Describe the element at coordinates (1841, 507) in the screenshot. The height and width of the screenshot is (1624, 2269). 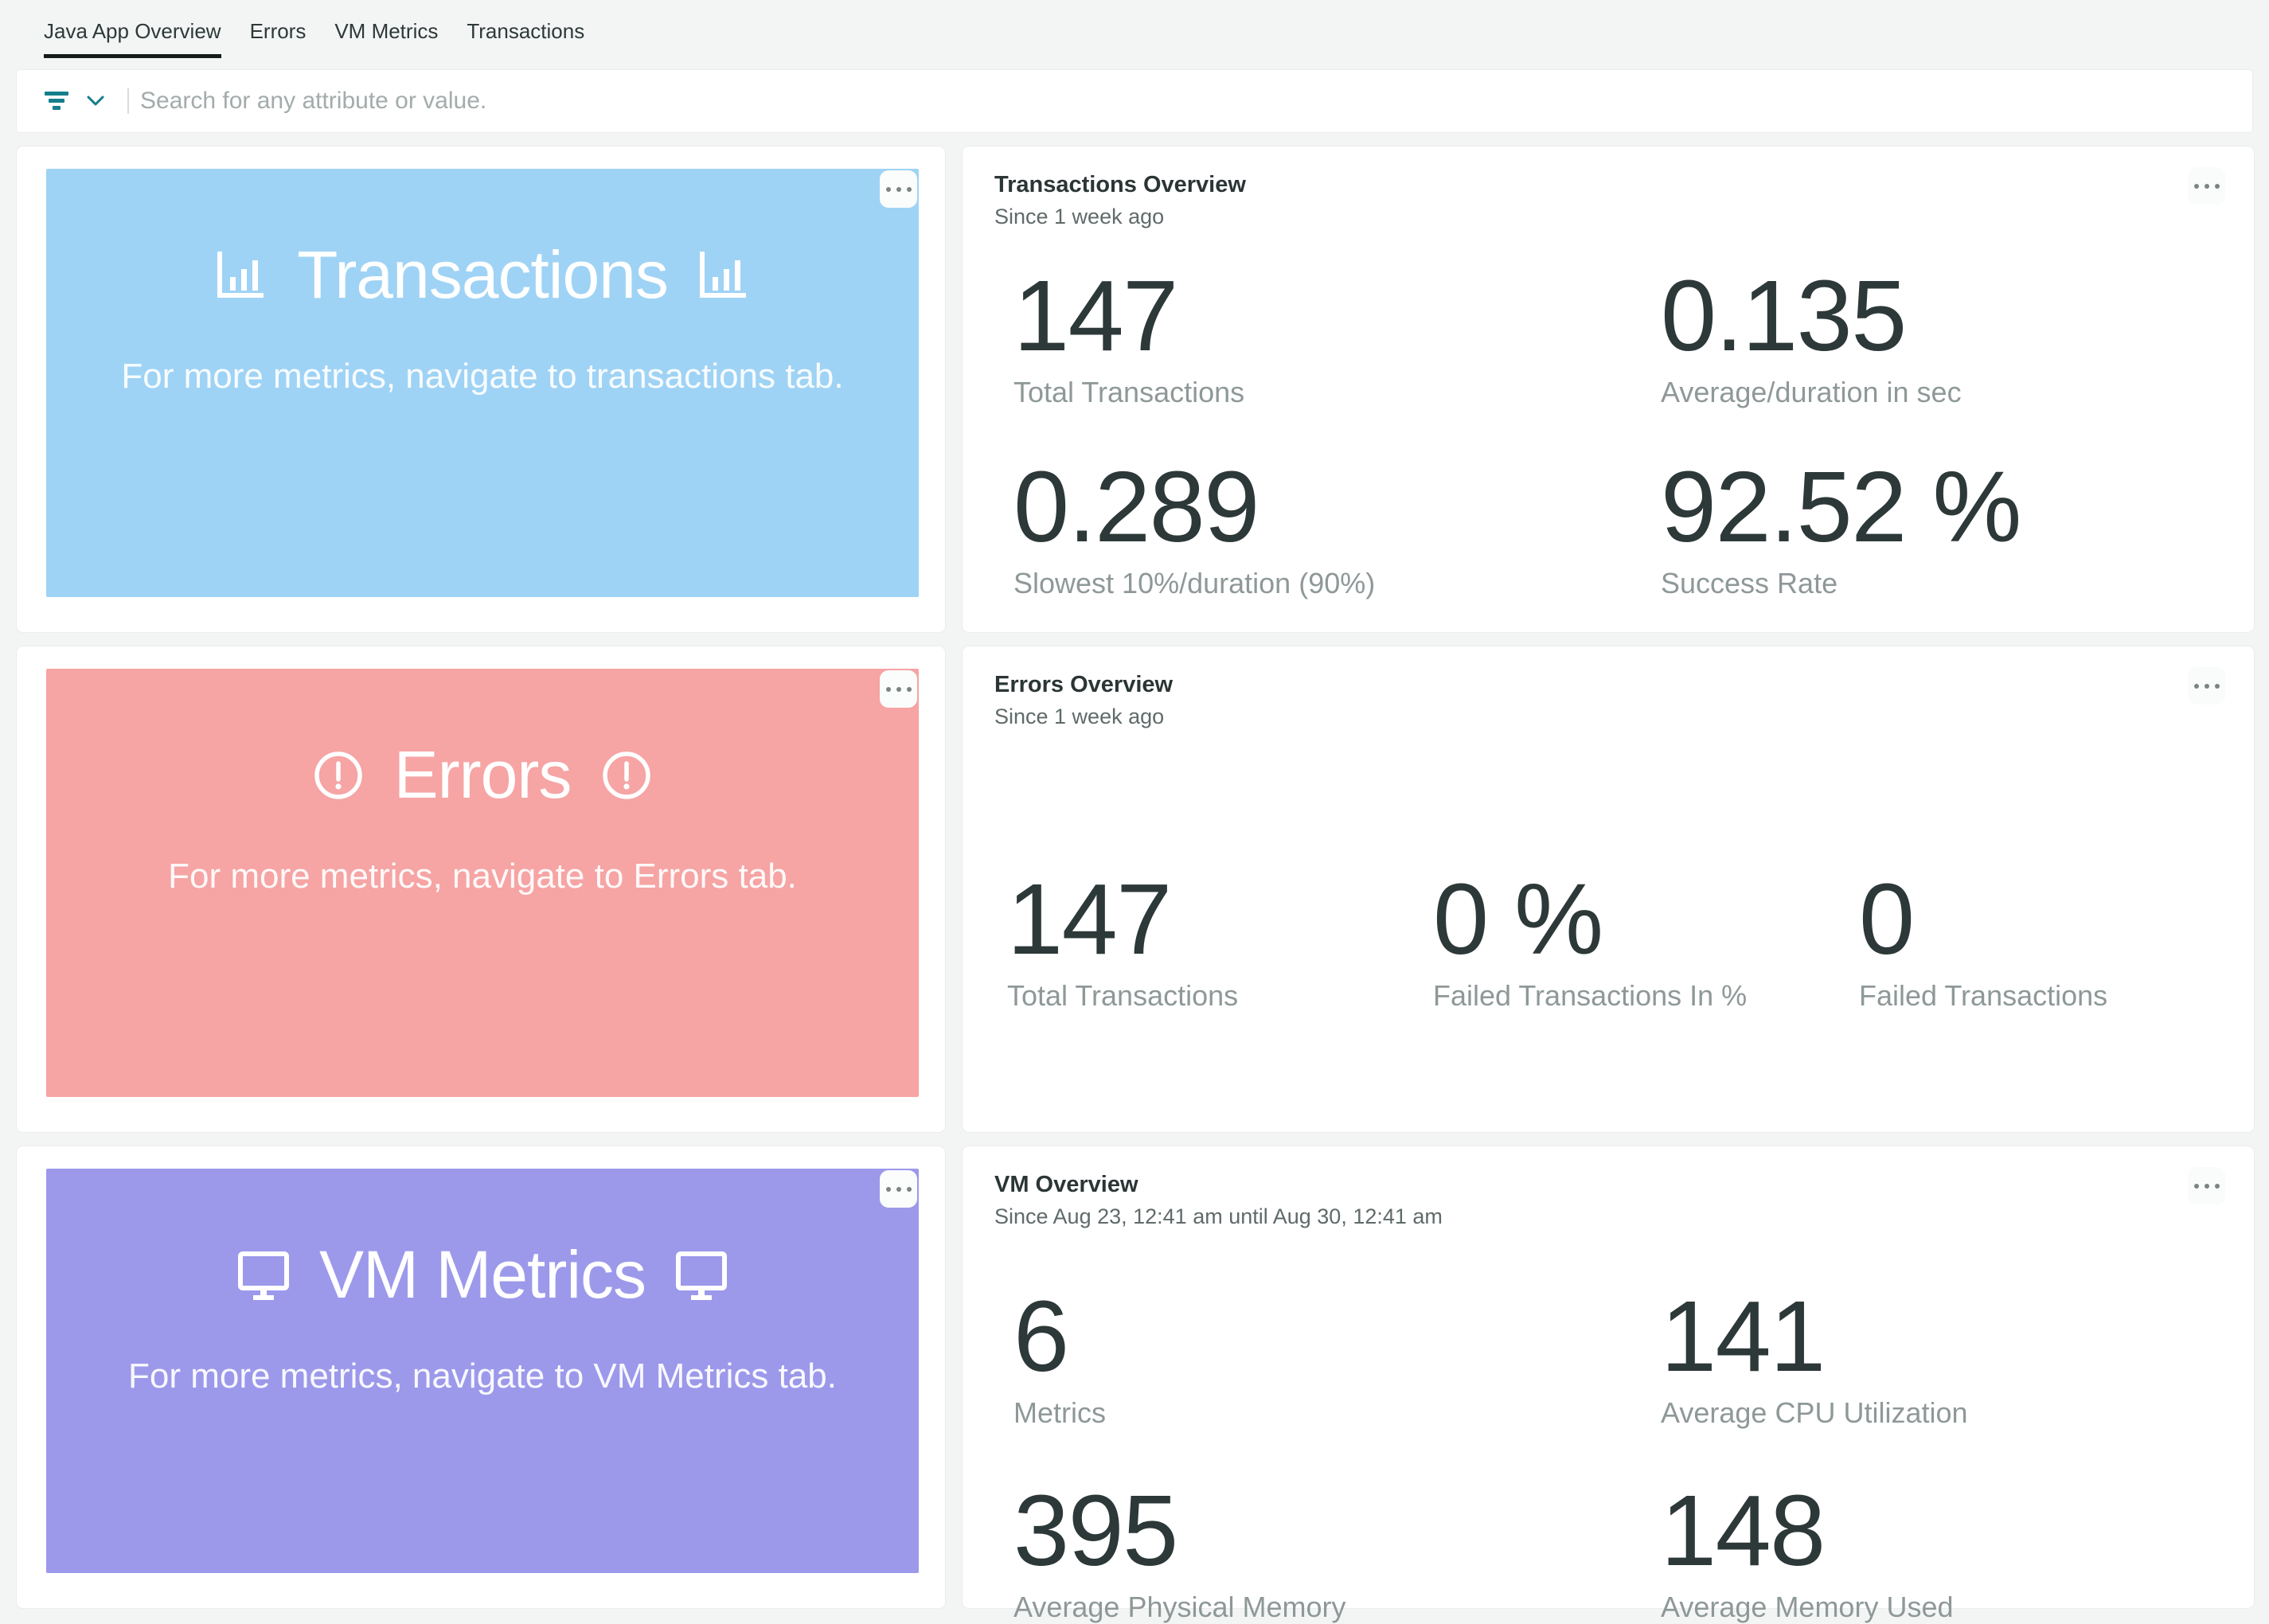
I see `metric-value: 92.52 %` at that location.